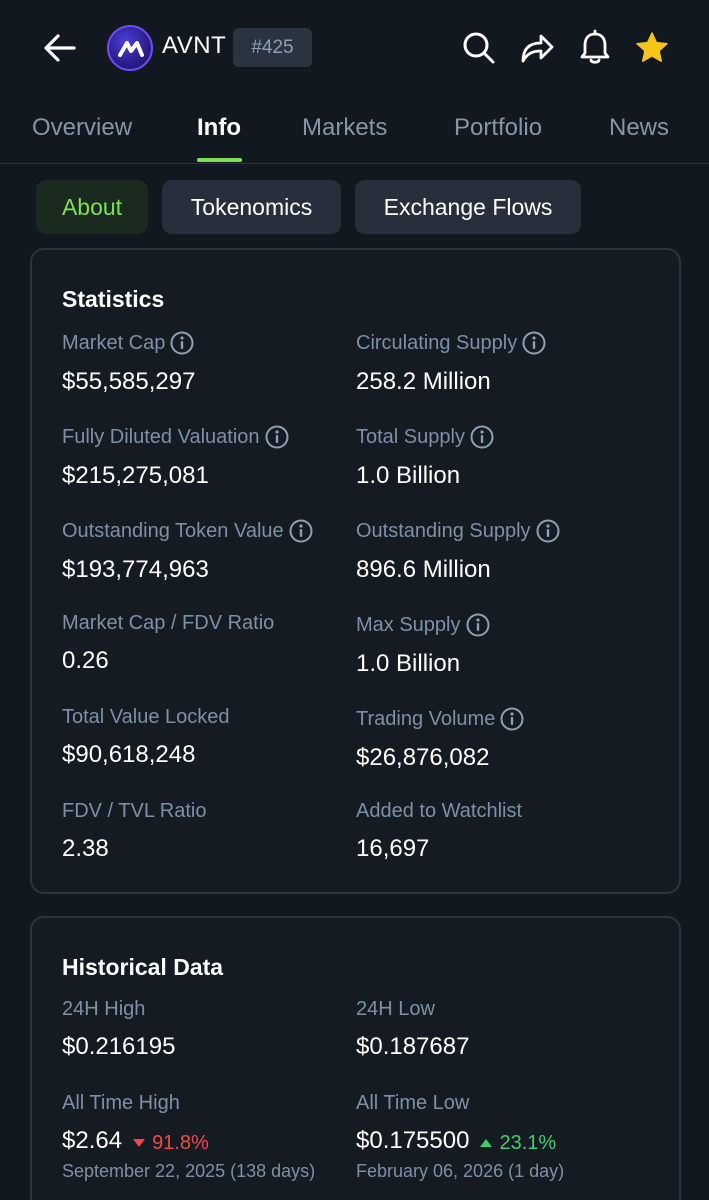 The height and width of the screenshot is (1200, 709). Describe the element at coordinates (595, 48) in the screenshot. I see `bell-icon` at that location.